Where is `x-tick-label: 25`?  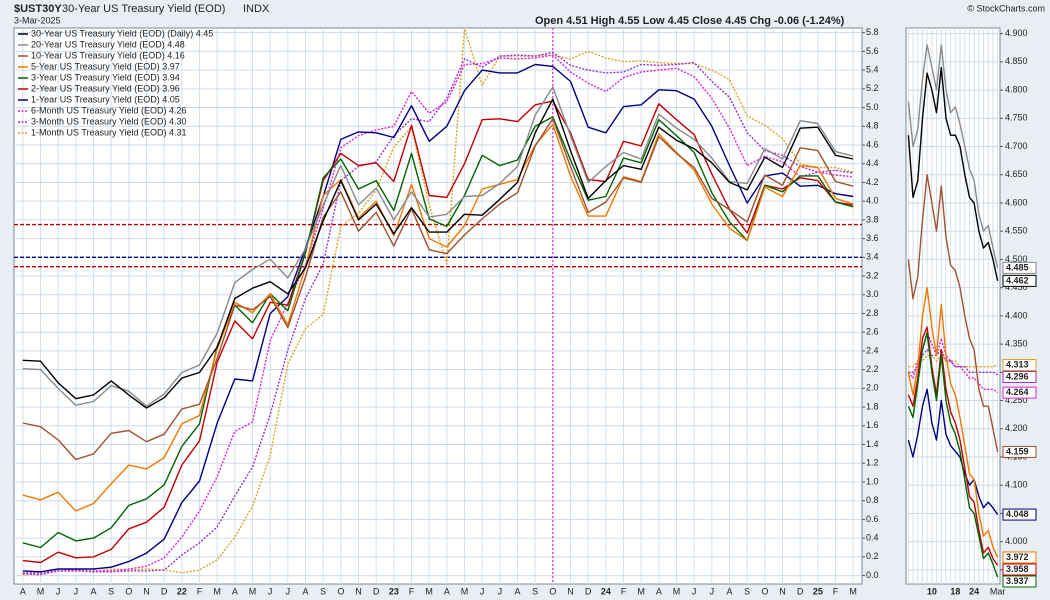 x-tick-label: 25 is located at coordinates (818, 591).